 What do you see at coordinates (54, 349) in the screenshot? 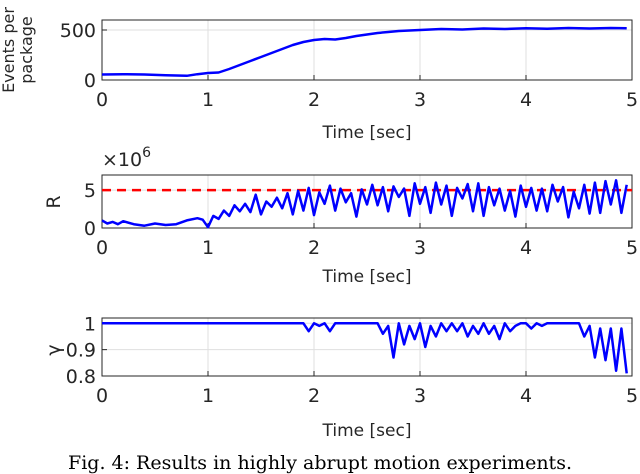
I see `y-axis-label: γ` at bounding box center [54, 349].